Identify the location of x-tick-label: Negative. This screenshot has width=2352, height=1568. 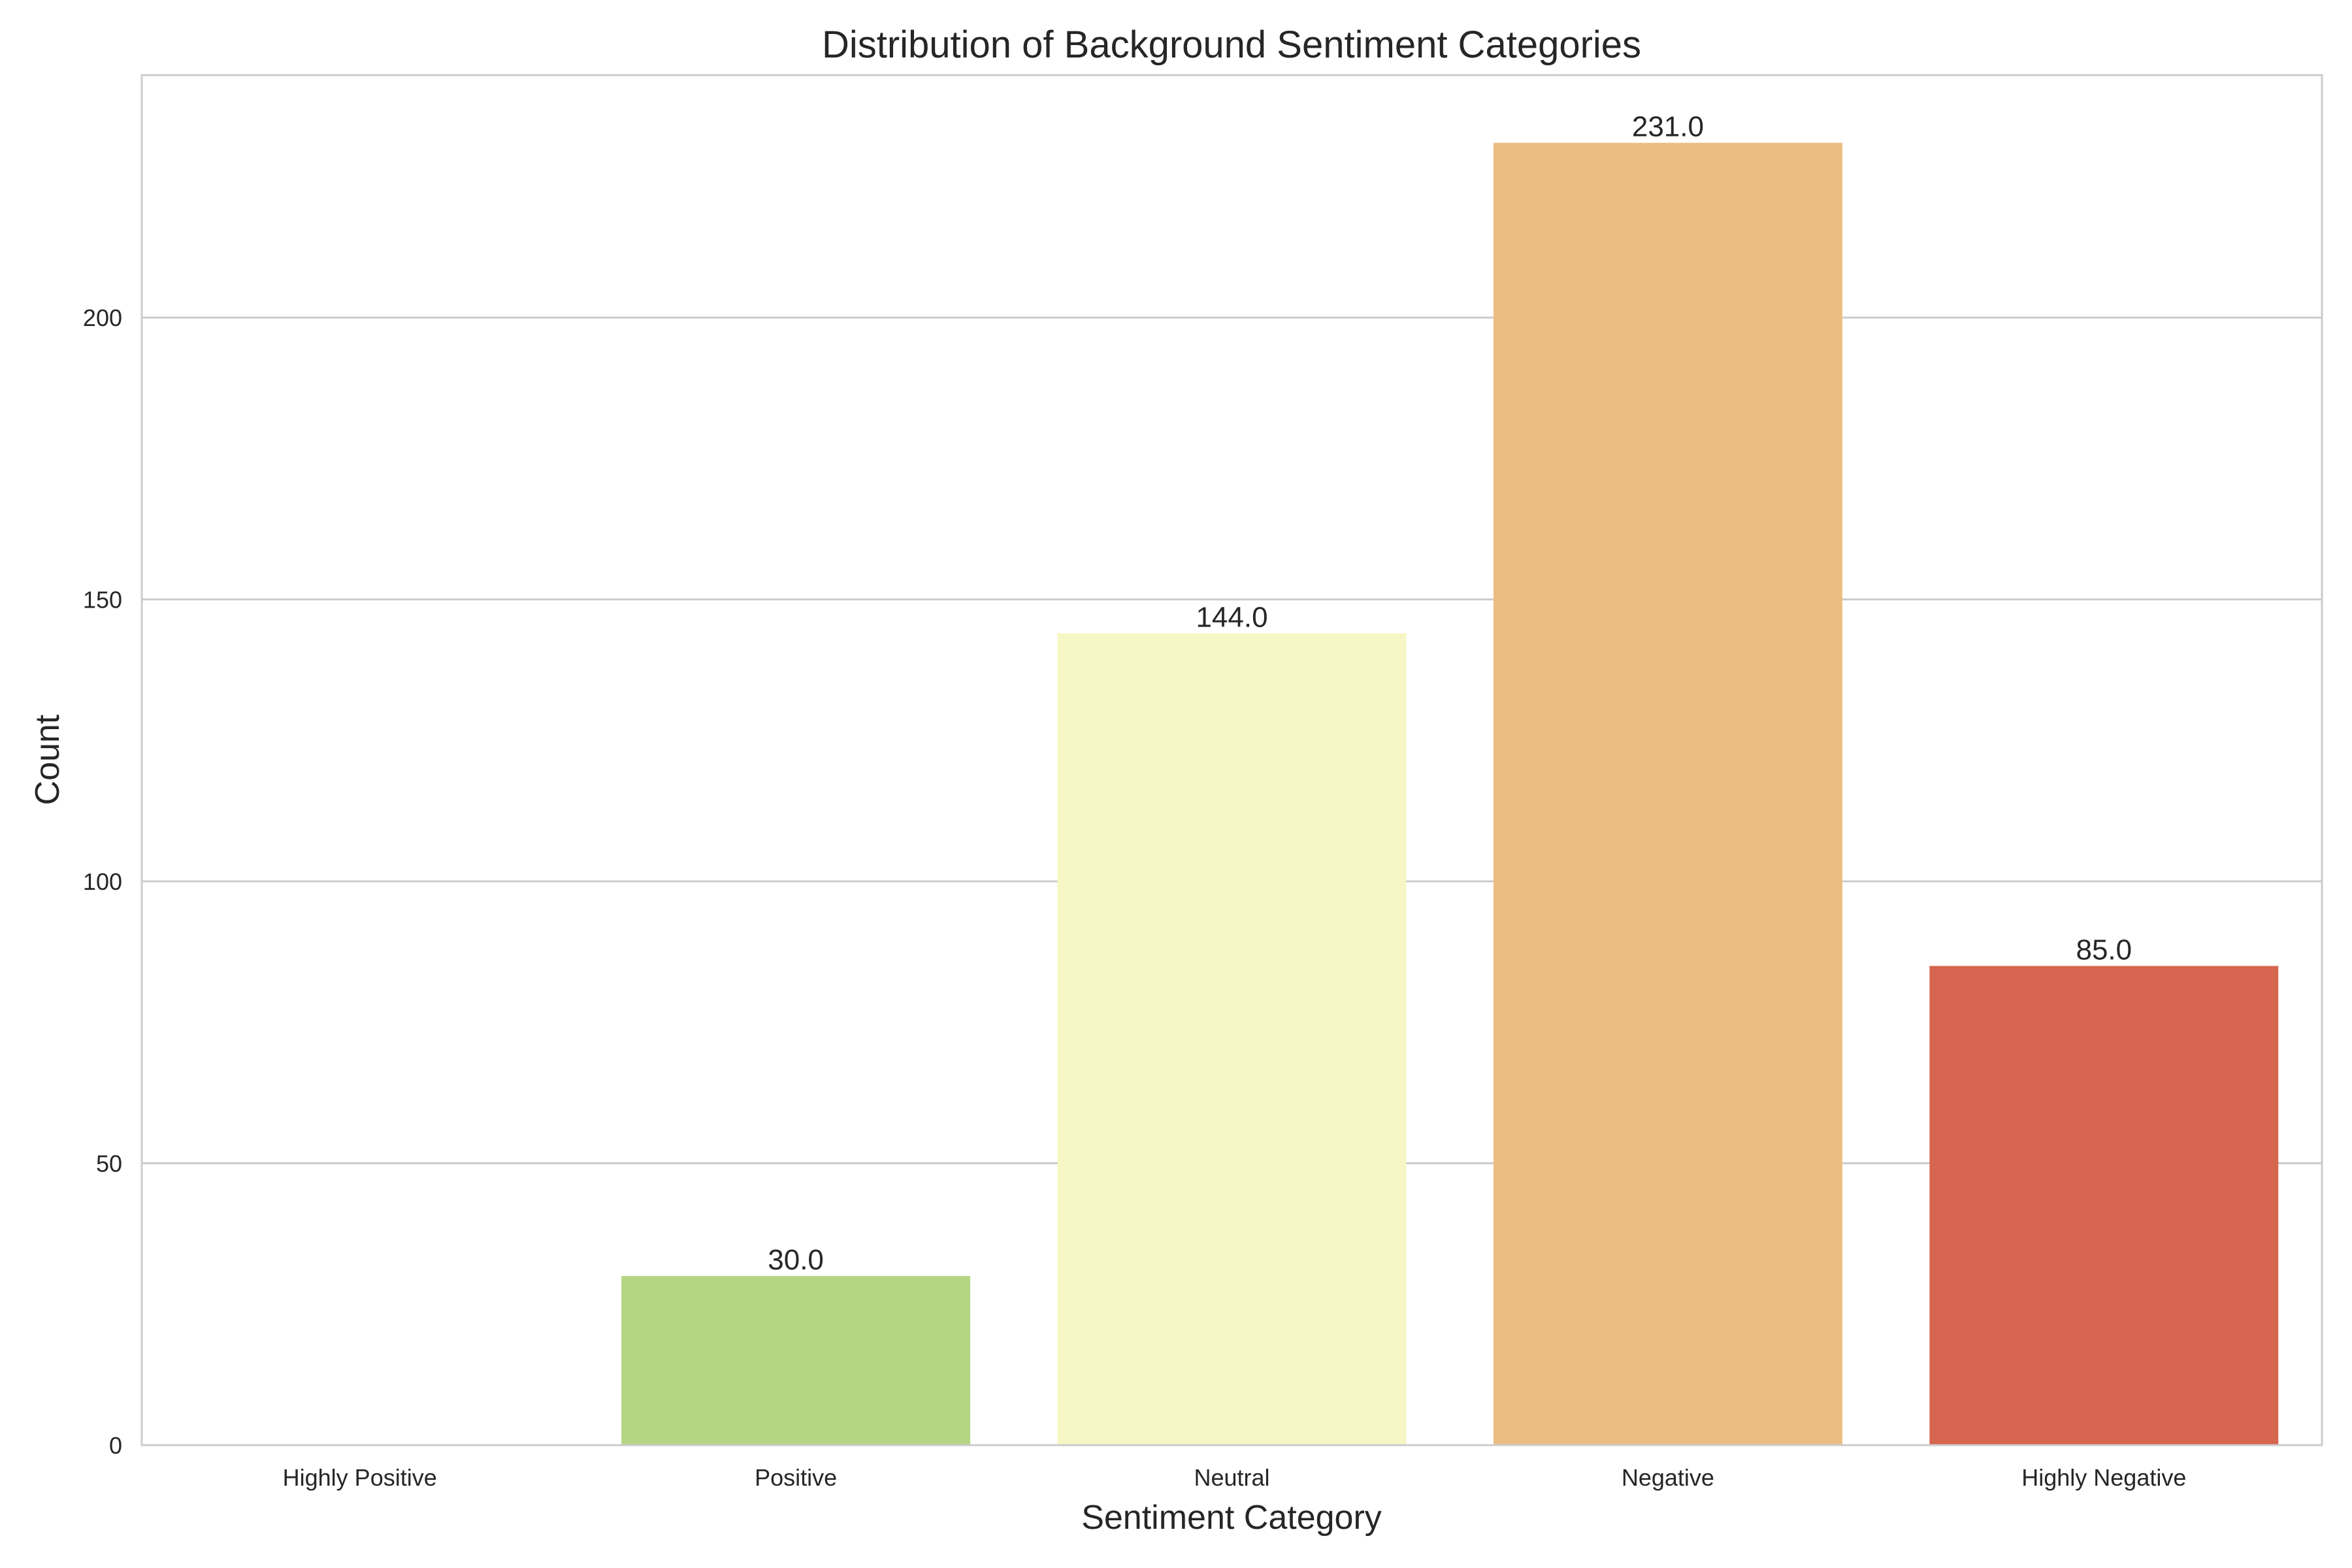
(1668, 1477).